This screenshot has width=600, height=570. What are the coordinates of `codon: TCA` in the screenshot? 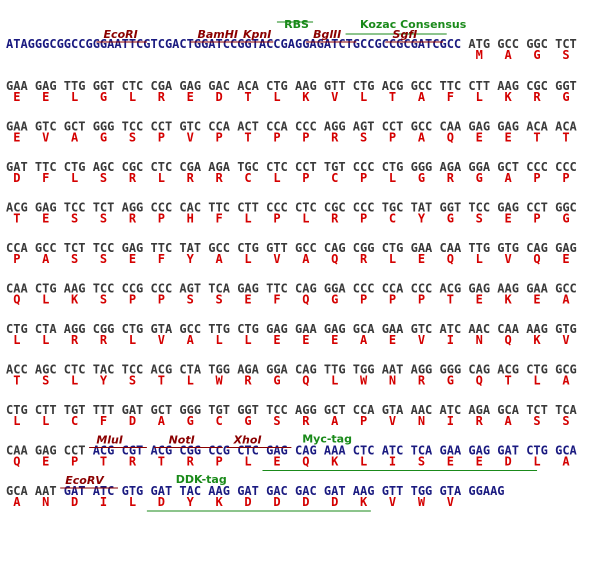 It's located at (219, 289).